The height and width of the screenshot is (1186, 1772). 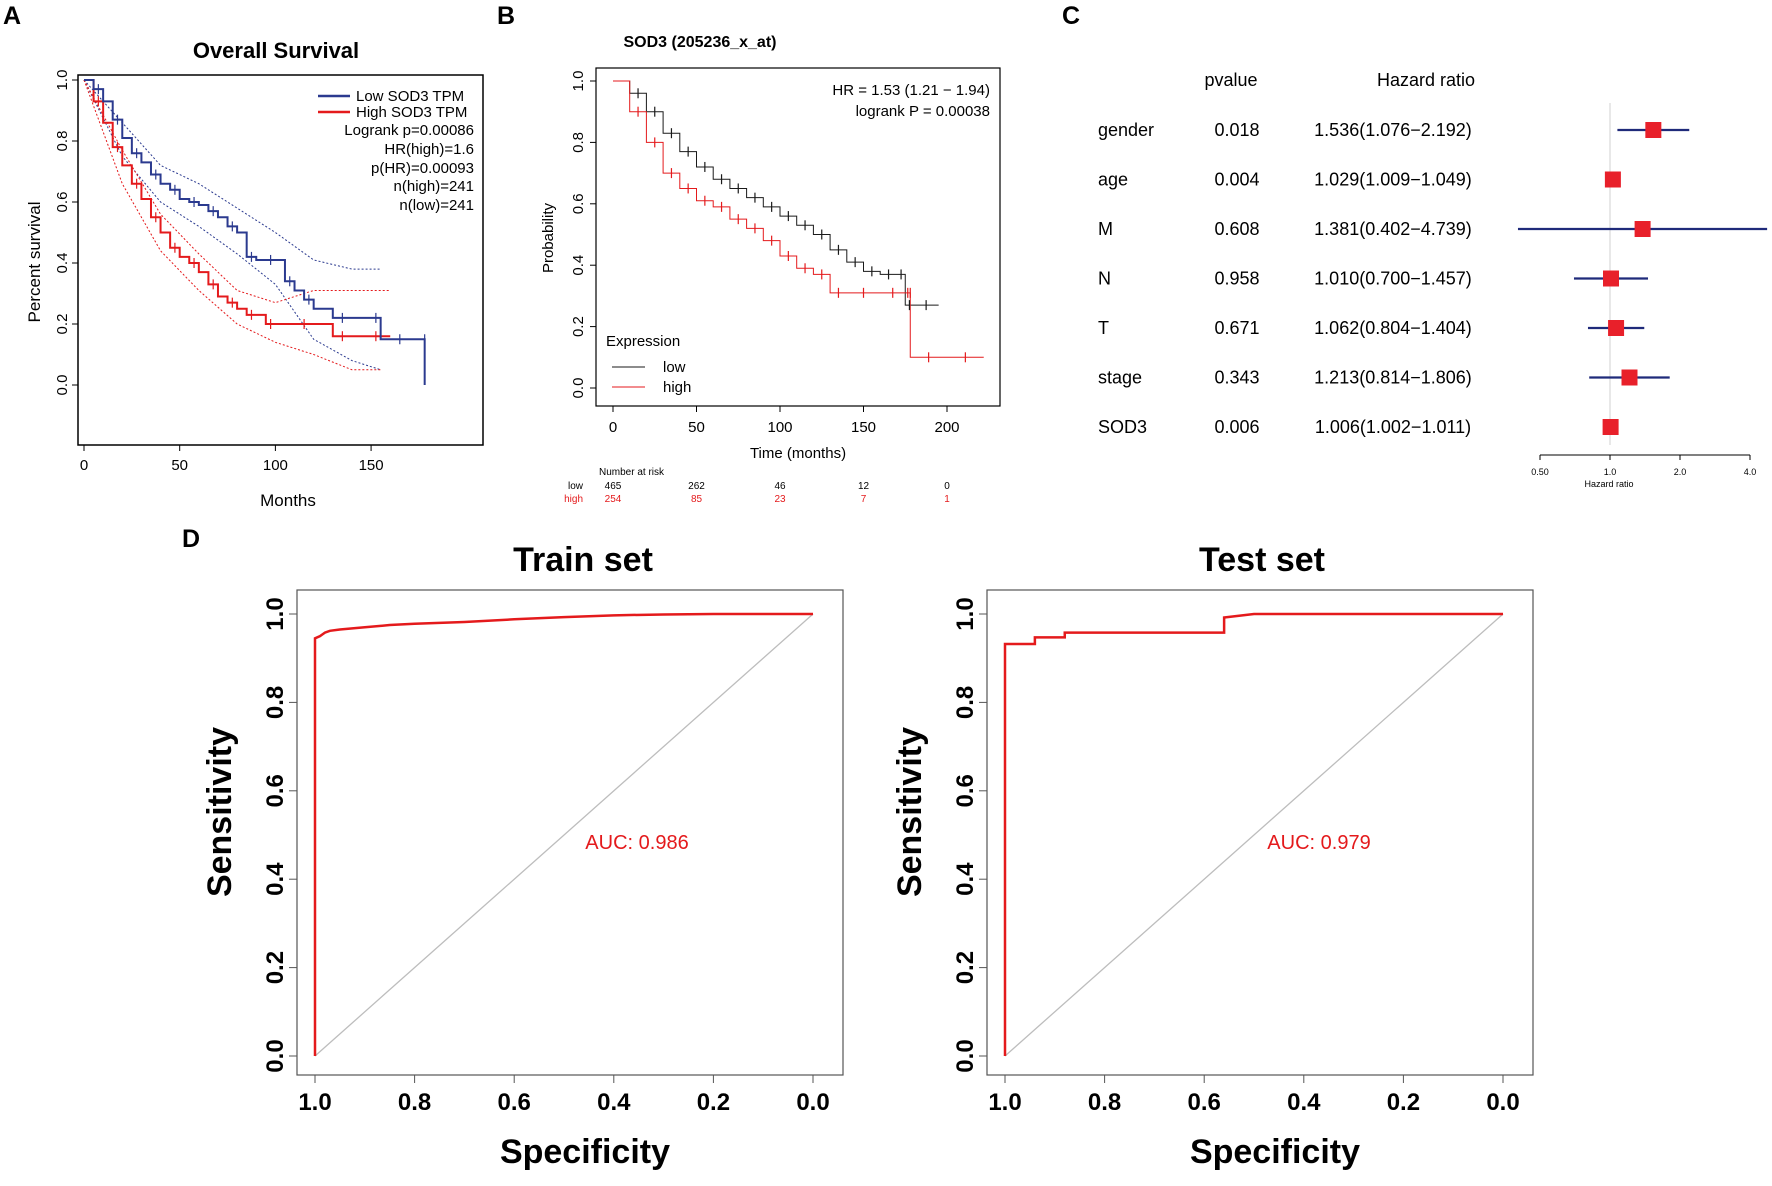 I want to click on chart-b-ylabel: Probability, so click(x=548, y=237).